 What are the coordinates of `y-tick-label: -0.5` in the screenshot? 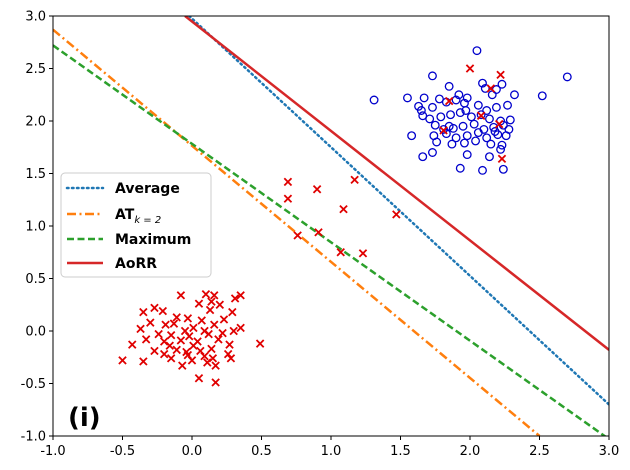 It's located at (33, 384).